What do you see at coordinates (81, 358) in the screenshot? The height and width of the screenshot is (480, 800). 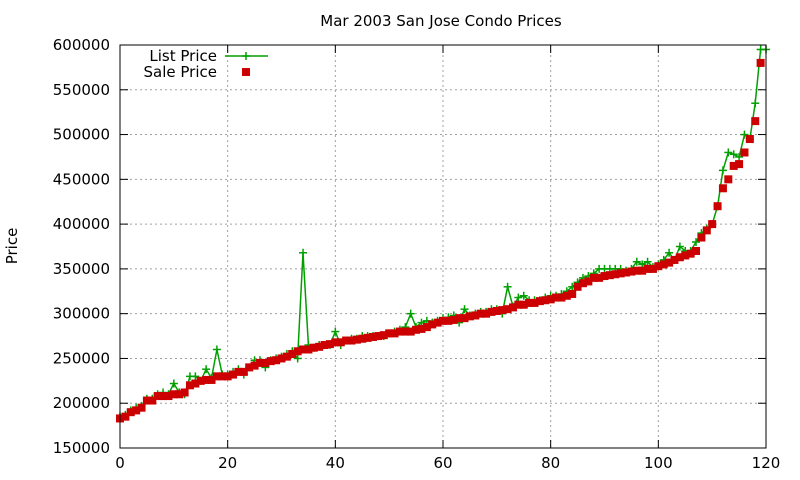 I see `y-tick-label: 250000` at bounding box center [81, 358].